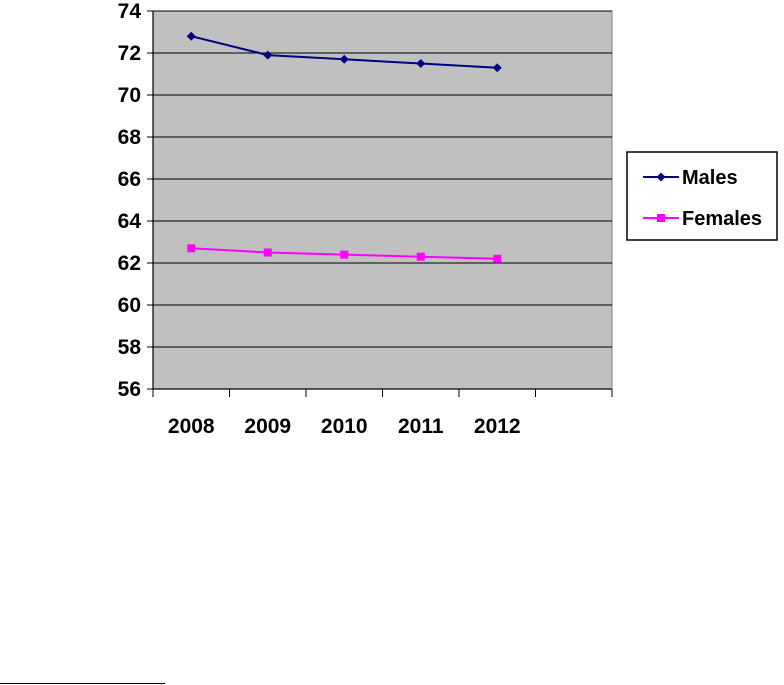  I want to click on males-legend-marker, so click(661, 177).